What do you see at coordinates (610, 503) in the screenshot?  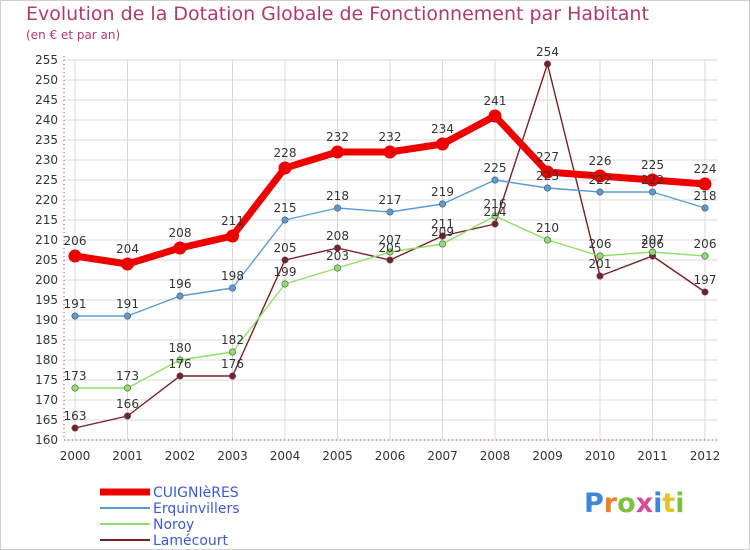 I see `logo-letter: r` at bounding box center [610, 503].